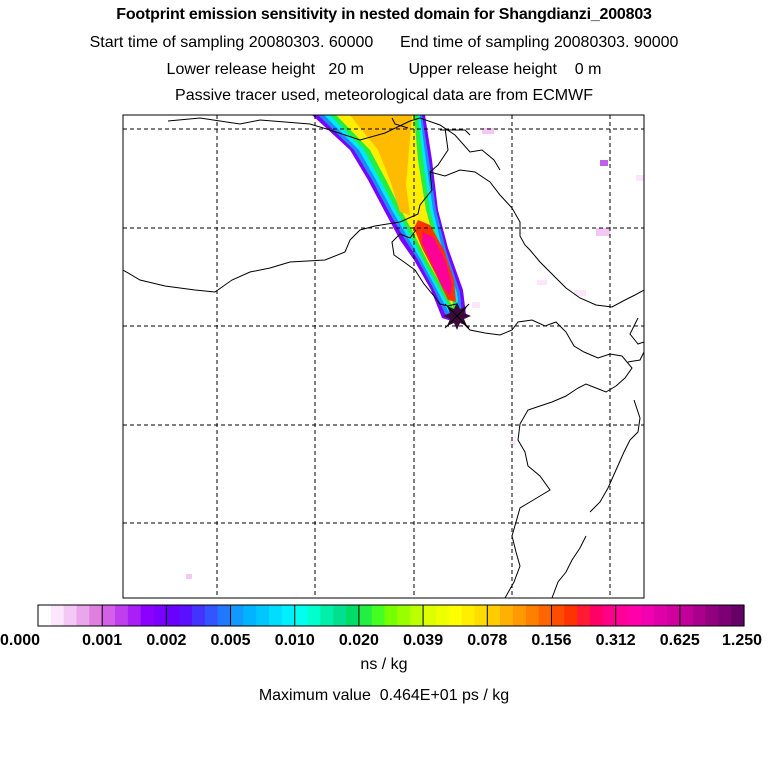 This screenshot has height=768, width=768. Describe the element at coordinates (231, 640) in the screenshot. I see `colorbar-tick-label: 0.005` at that location.